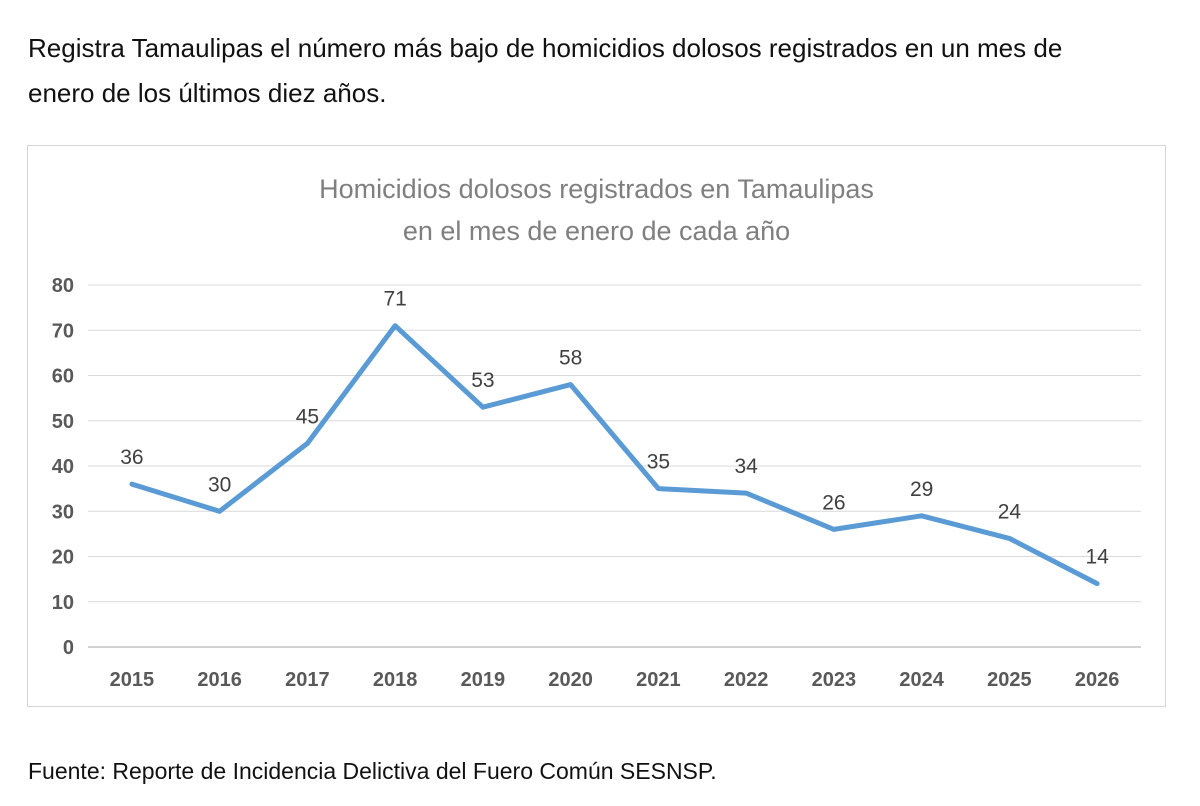 The image size is (1200, 806). I want to click on data-label: 30, so click(219, 484).